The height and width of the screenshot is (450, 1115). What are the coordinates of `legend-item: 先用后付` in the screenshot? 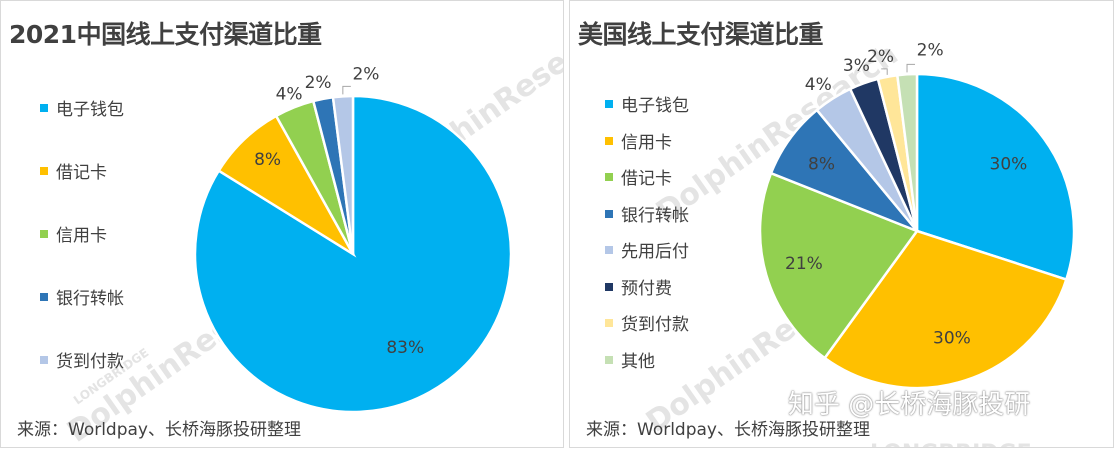 It's located at (647, 249).